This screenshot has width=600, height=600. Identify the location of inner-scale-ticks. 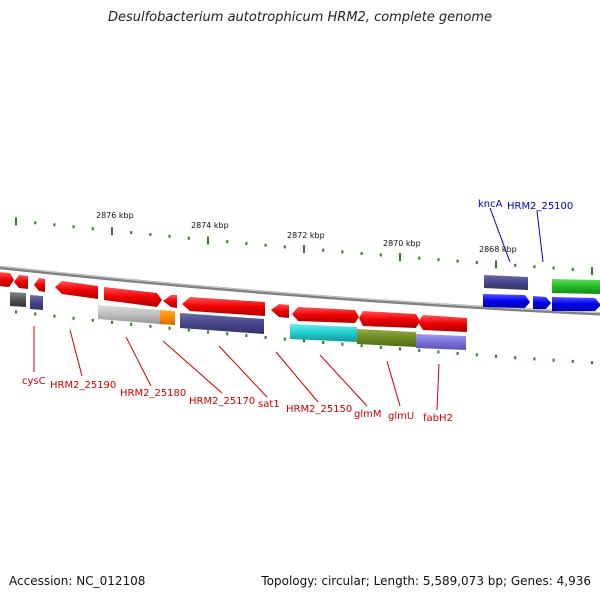
(304, 337).